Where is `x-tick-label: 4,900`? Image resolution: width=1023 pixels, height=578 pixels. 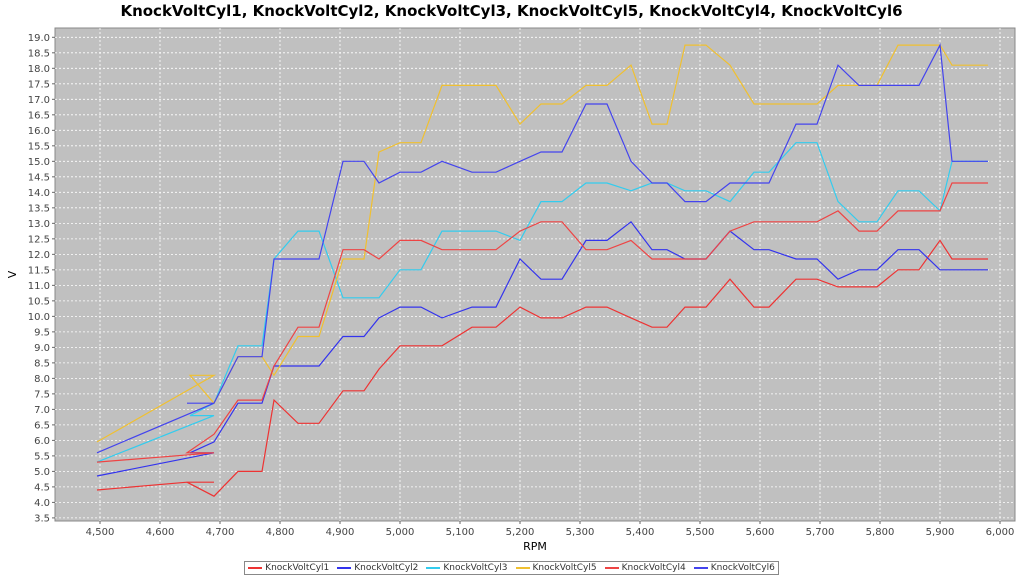 x-tick-label: 4,900 is located at coordinates (340, 532).